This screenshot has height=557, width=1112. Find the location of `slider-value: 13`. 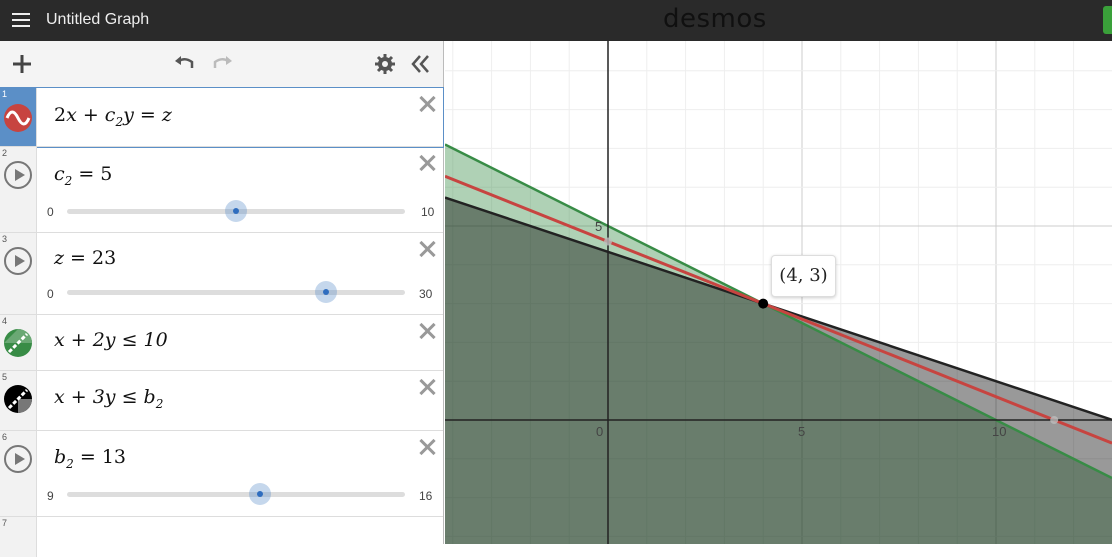

slider-value: 13 is located at coordinates (113, 457).